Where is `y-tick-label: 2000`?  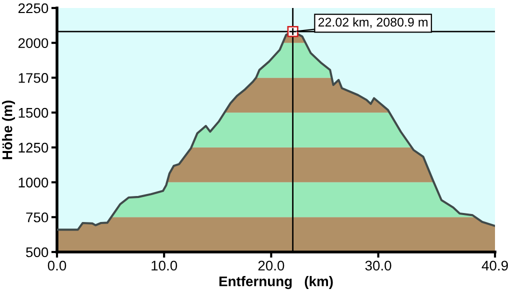 y-tick-label: 2000 is located at coordinates (33, 43).